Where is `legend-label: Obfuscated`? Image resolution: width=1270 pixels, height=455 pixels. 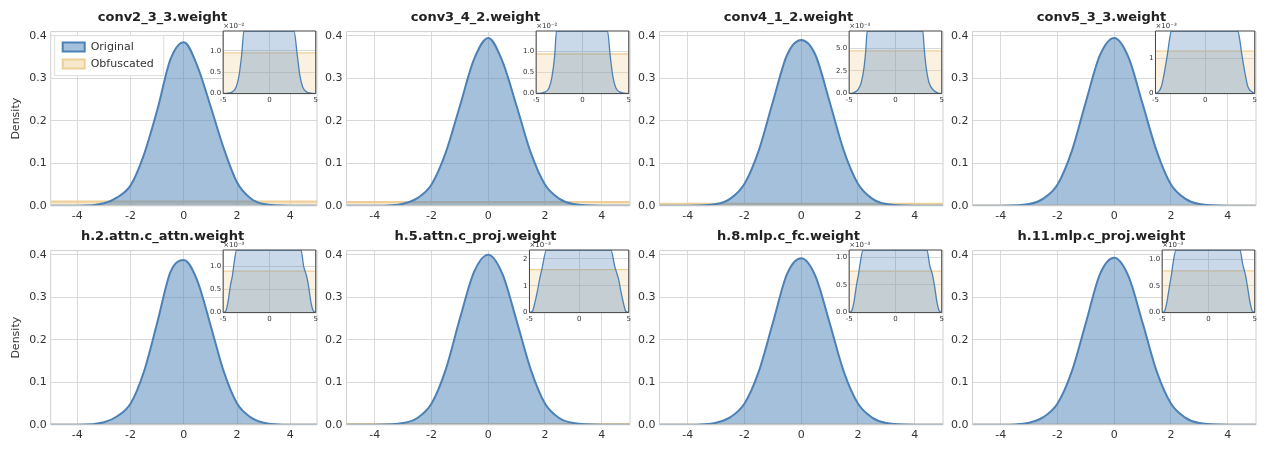
legend-label: Obfuscated is located at coordinates (122, 64).